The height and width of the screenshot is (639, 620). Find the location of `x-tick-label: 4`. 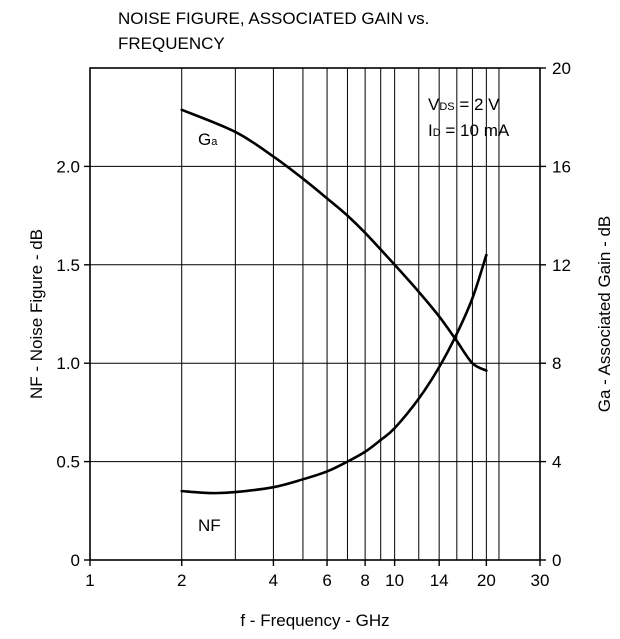

x-tick-label: 4 is located at coordinates (273, 580).